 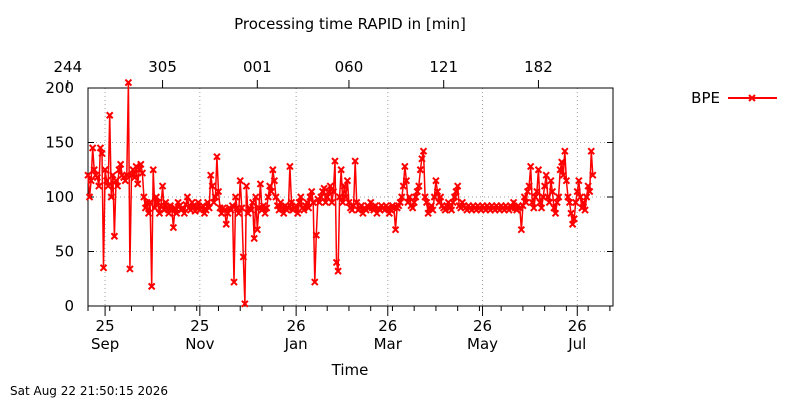 What do you see at coordinates (734, 98) in the screenshot?
I see `legend: BPE` at bounding box center [734, 98].